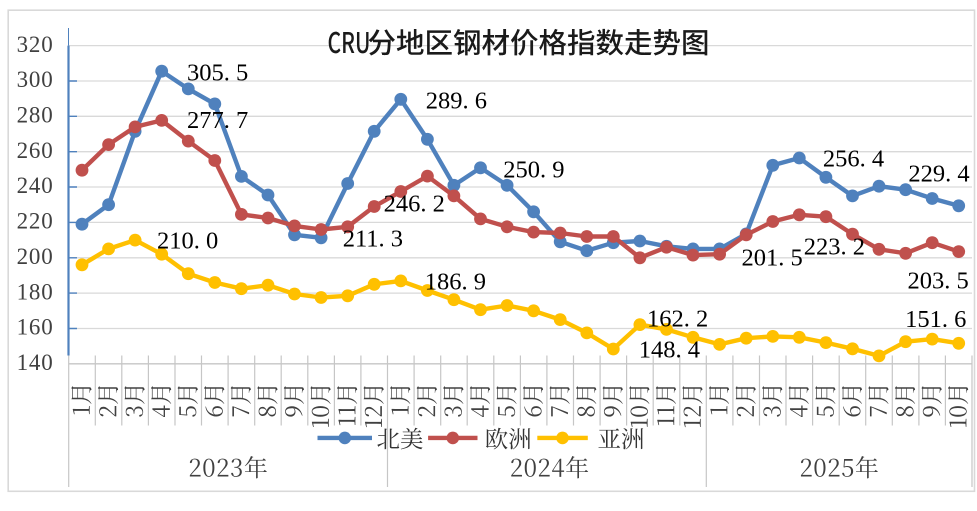 This screenshot has width=977, height=511. I want to click on svg-text: 320, so click(35, 44).